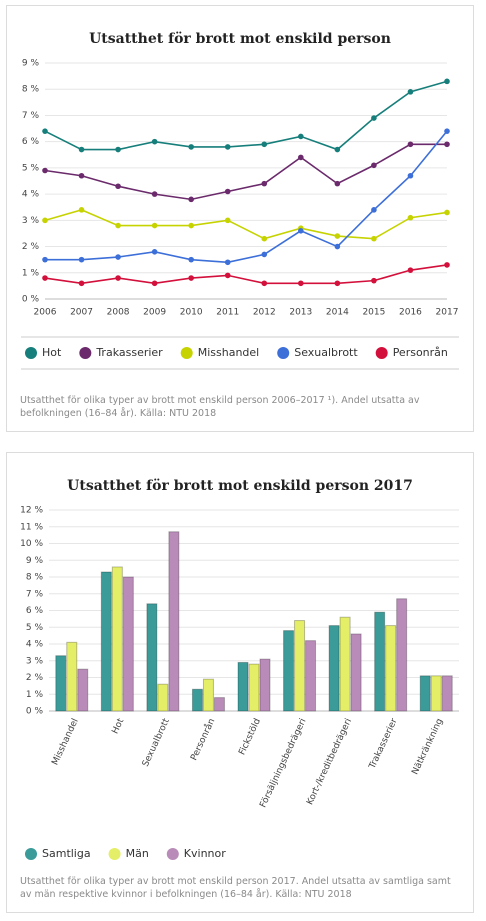 The width and height of the screenshot is (486, 921). I want to click on legend-label: Hot, so click(52, 352).